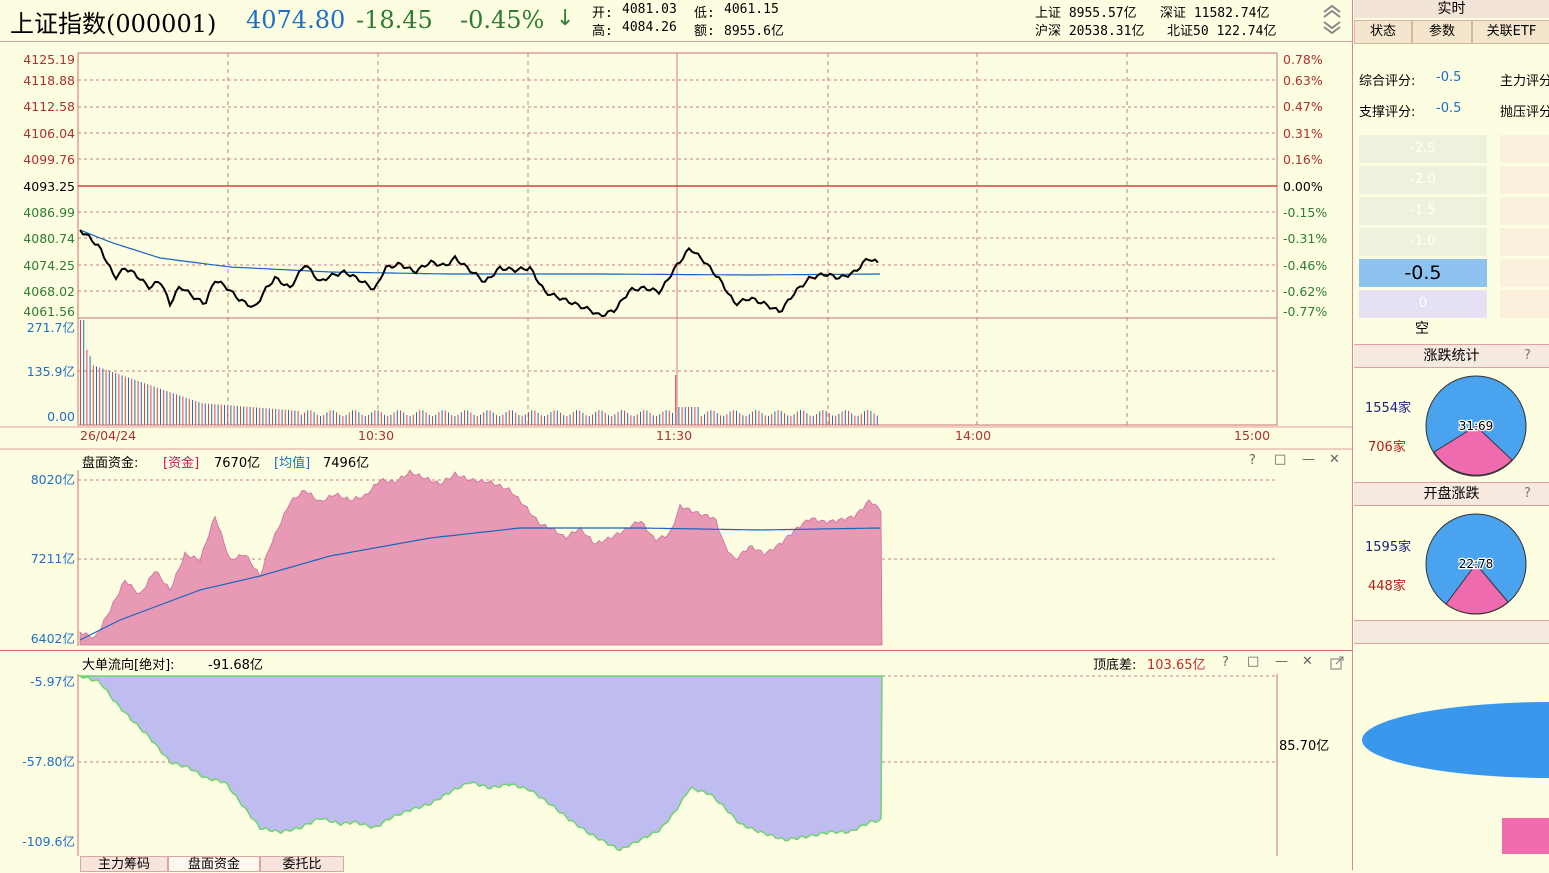  Describe the element at coordinates (1442, 32) in the screenshot. I see `tab-params: 参数` at that location.